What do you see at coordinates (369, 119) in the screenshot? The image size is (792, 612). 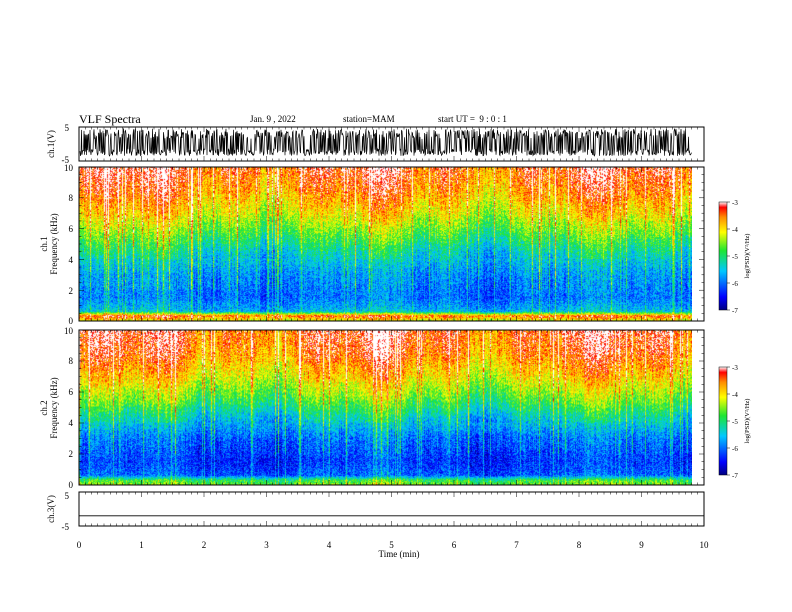 I see `station-label: station=MAM` at bounding box center [369, 119].